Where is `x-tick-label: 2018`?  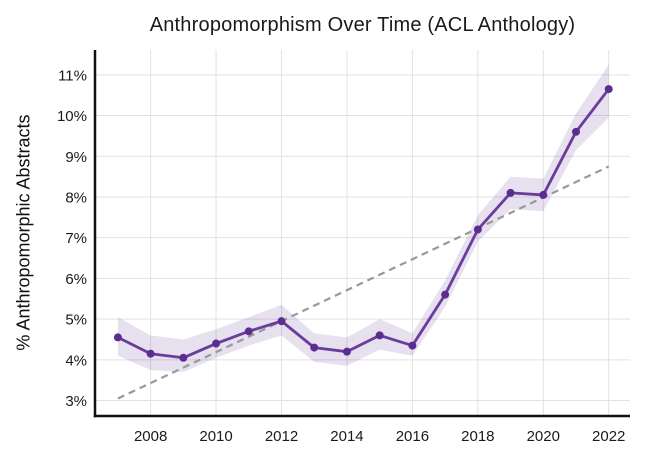
x-tick-label: 2018 is located at coordinates (477, 436).